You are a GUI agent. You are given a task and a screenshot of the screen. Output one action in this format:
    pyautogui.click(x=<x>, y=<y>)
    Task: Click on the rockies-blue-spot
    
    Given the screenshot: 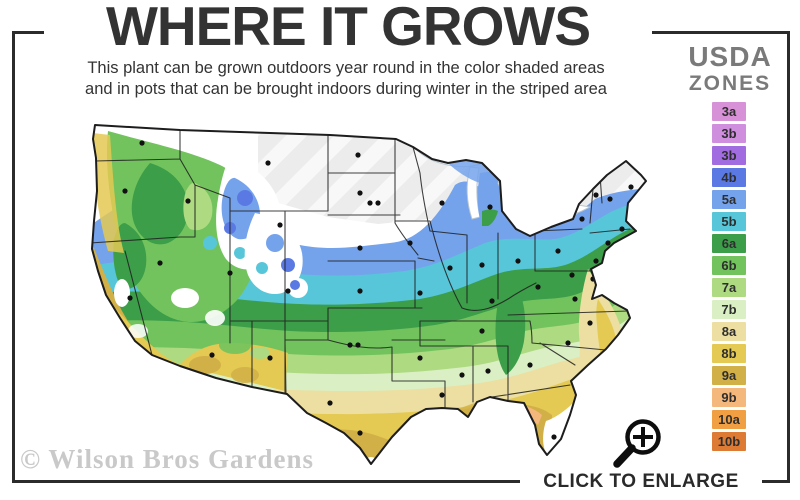 What is the action you would take?
    pyautogui.click(x=245, y=198)
    